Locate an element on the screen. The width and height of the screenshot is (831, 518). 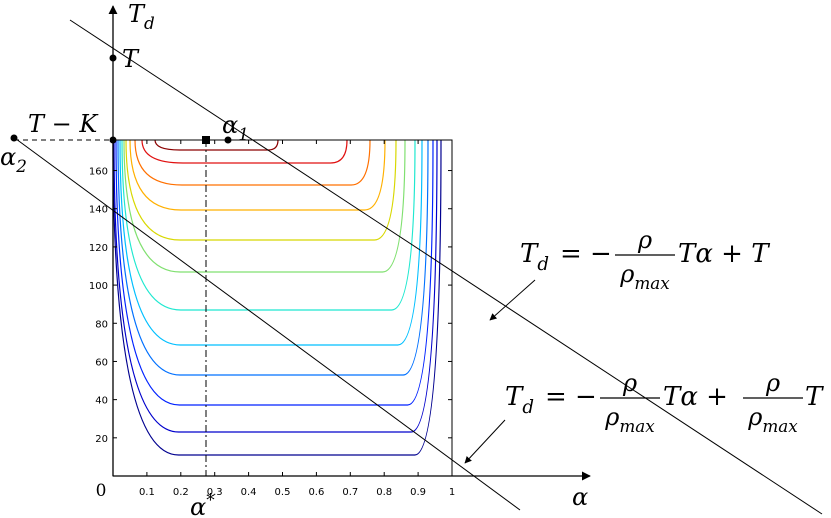
x-tick-label: 0.6 is located at coordinates (316, 492).